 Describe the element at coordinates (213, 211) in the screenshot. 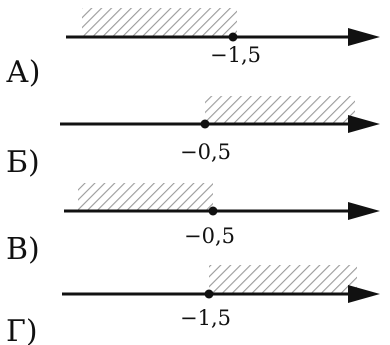

I see `option-c-point` at that location.